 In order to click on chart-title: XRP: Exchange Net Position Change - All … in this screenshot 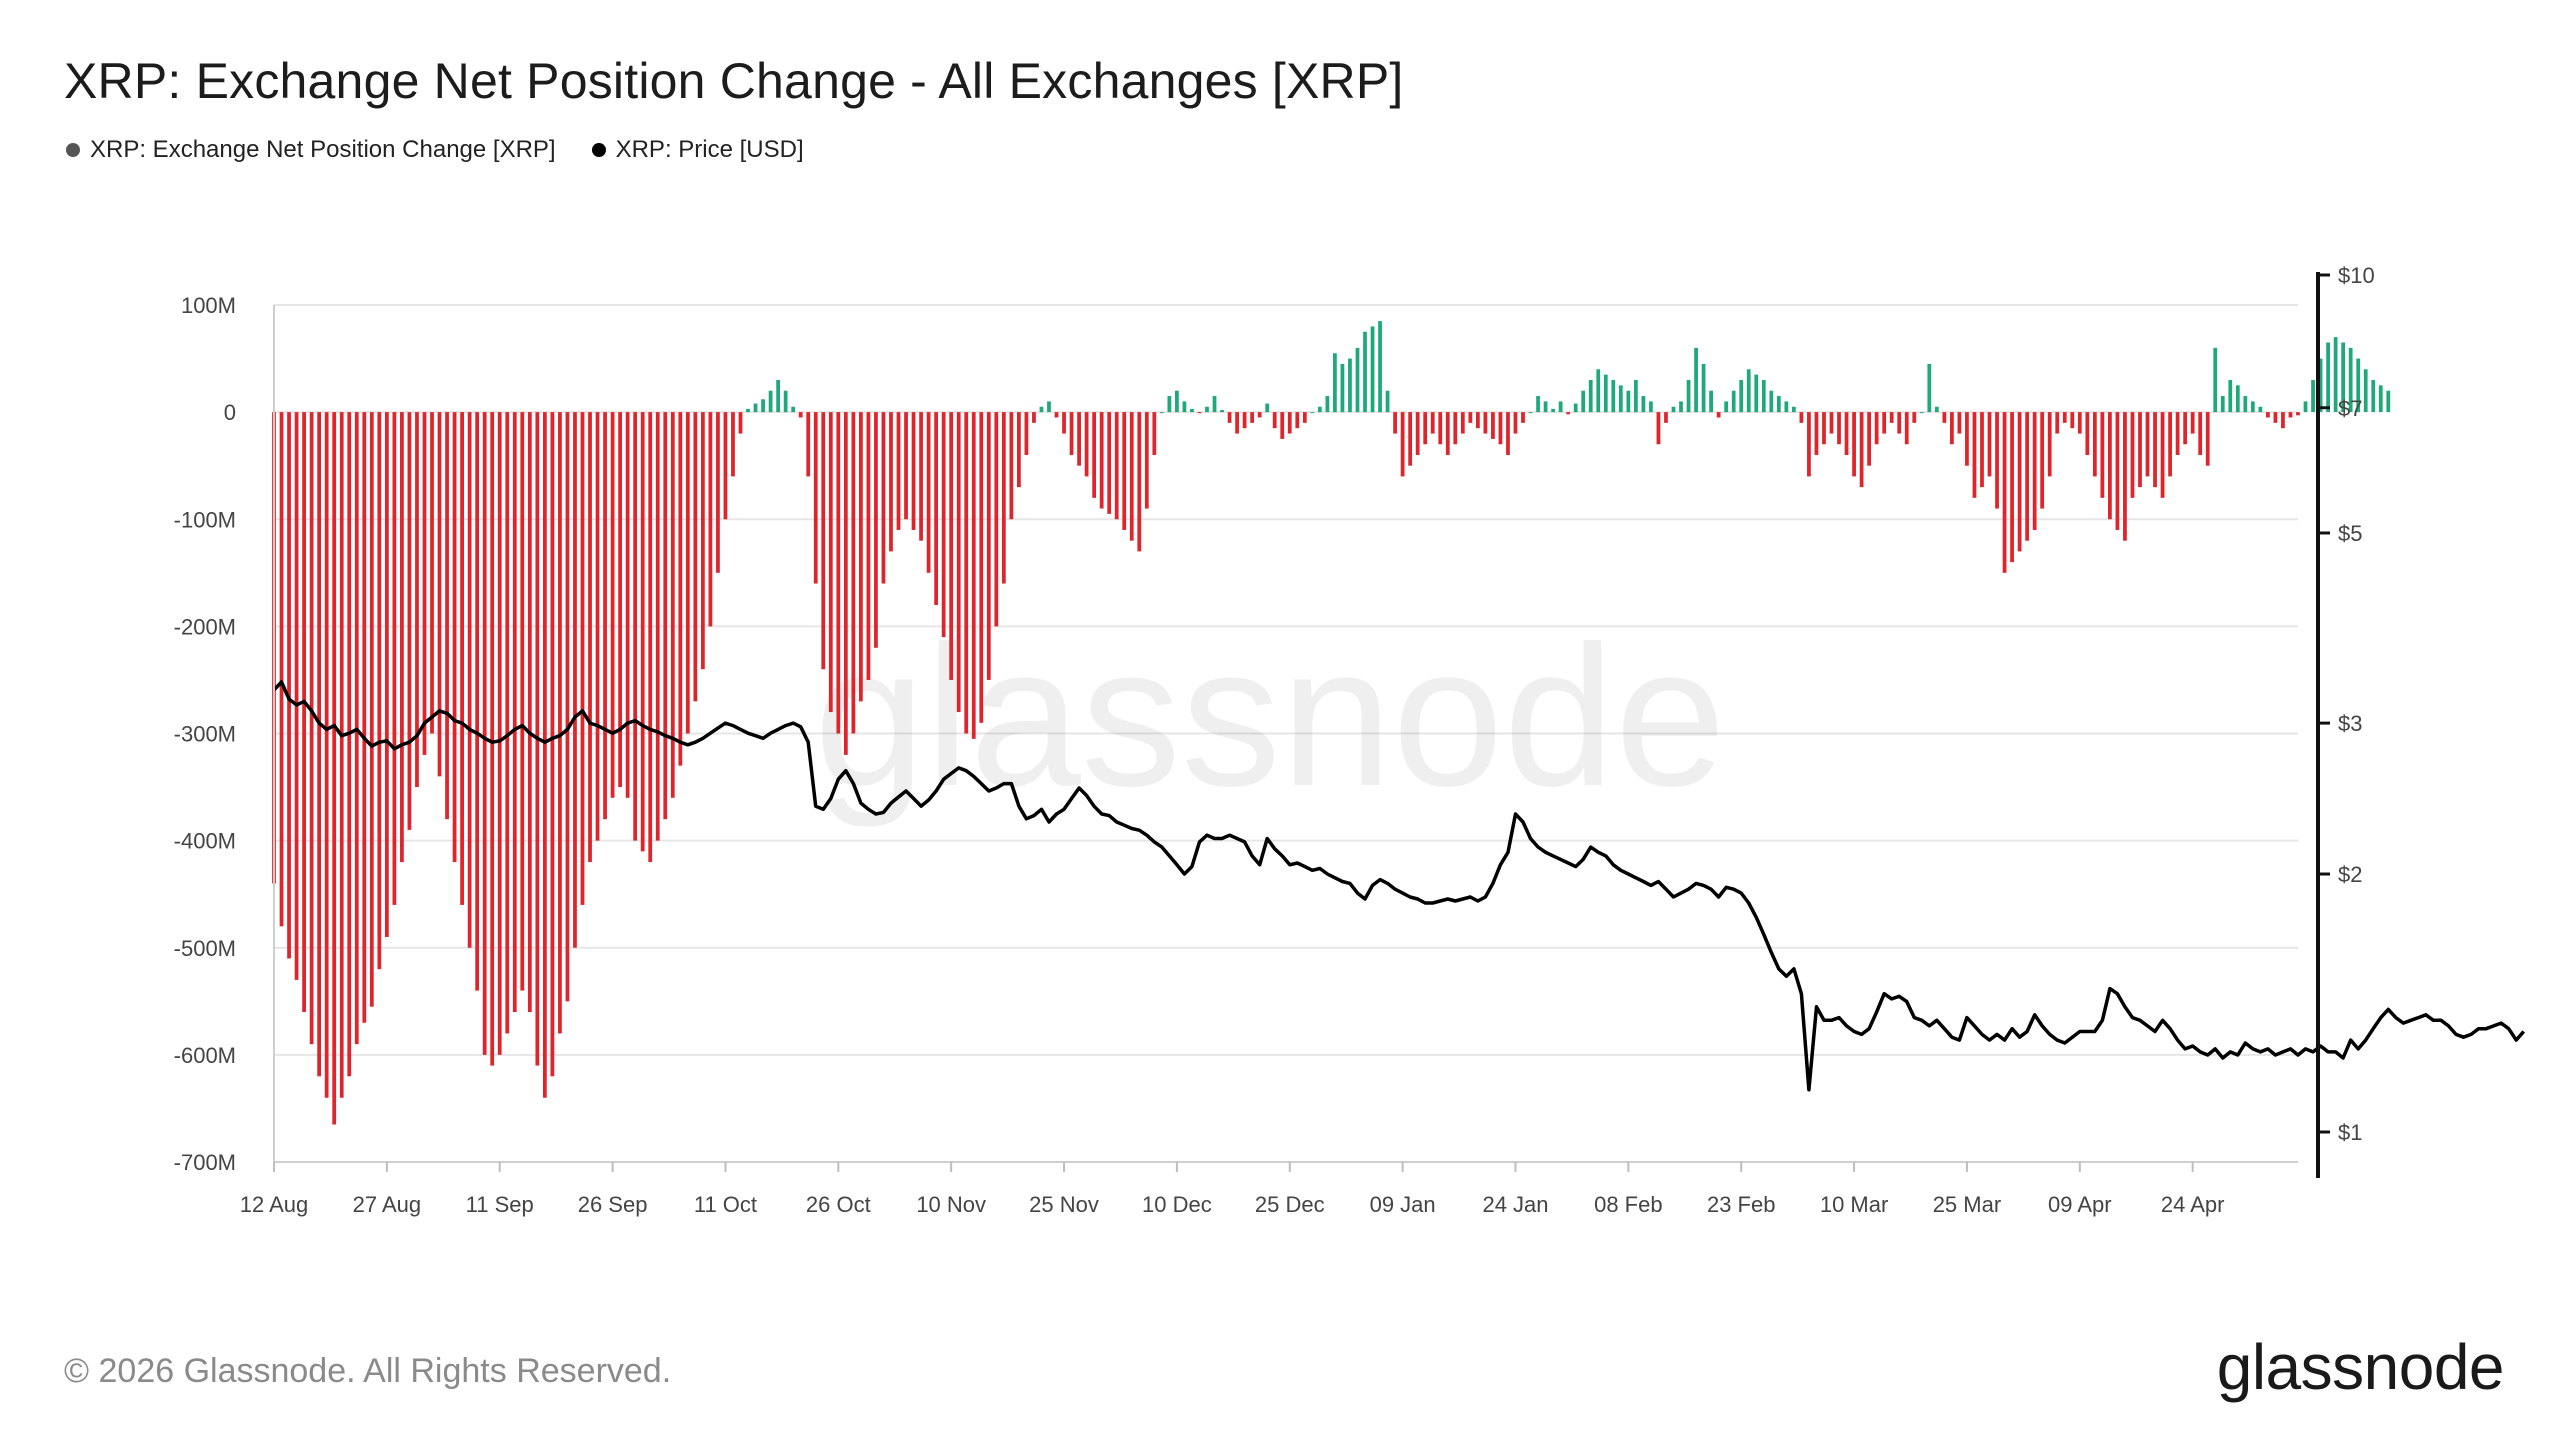, I will do `click(734, 81)`.